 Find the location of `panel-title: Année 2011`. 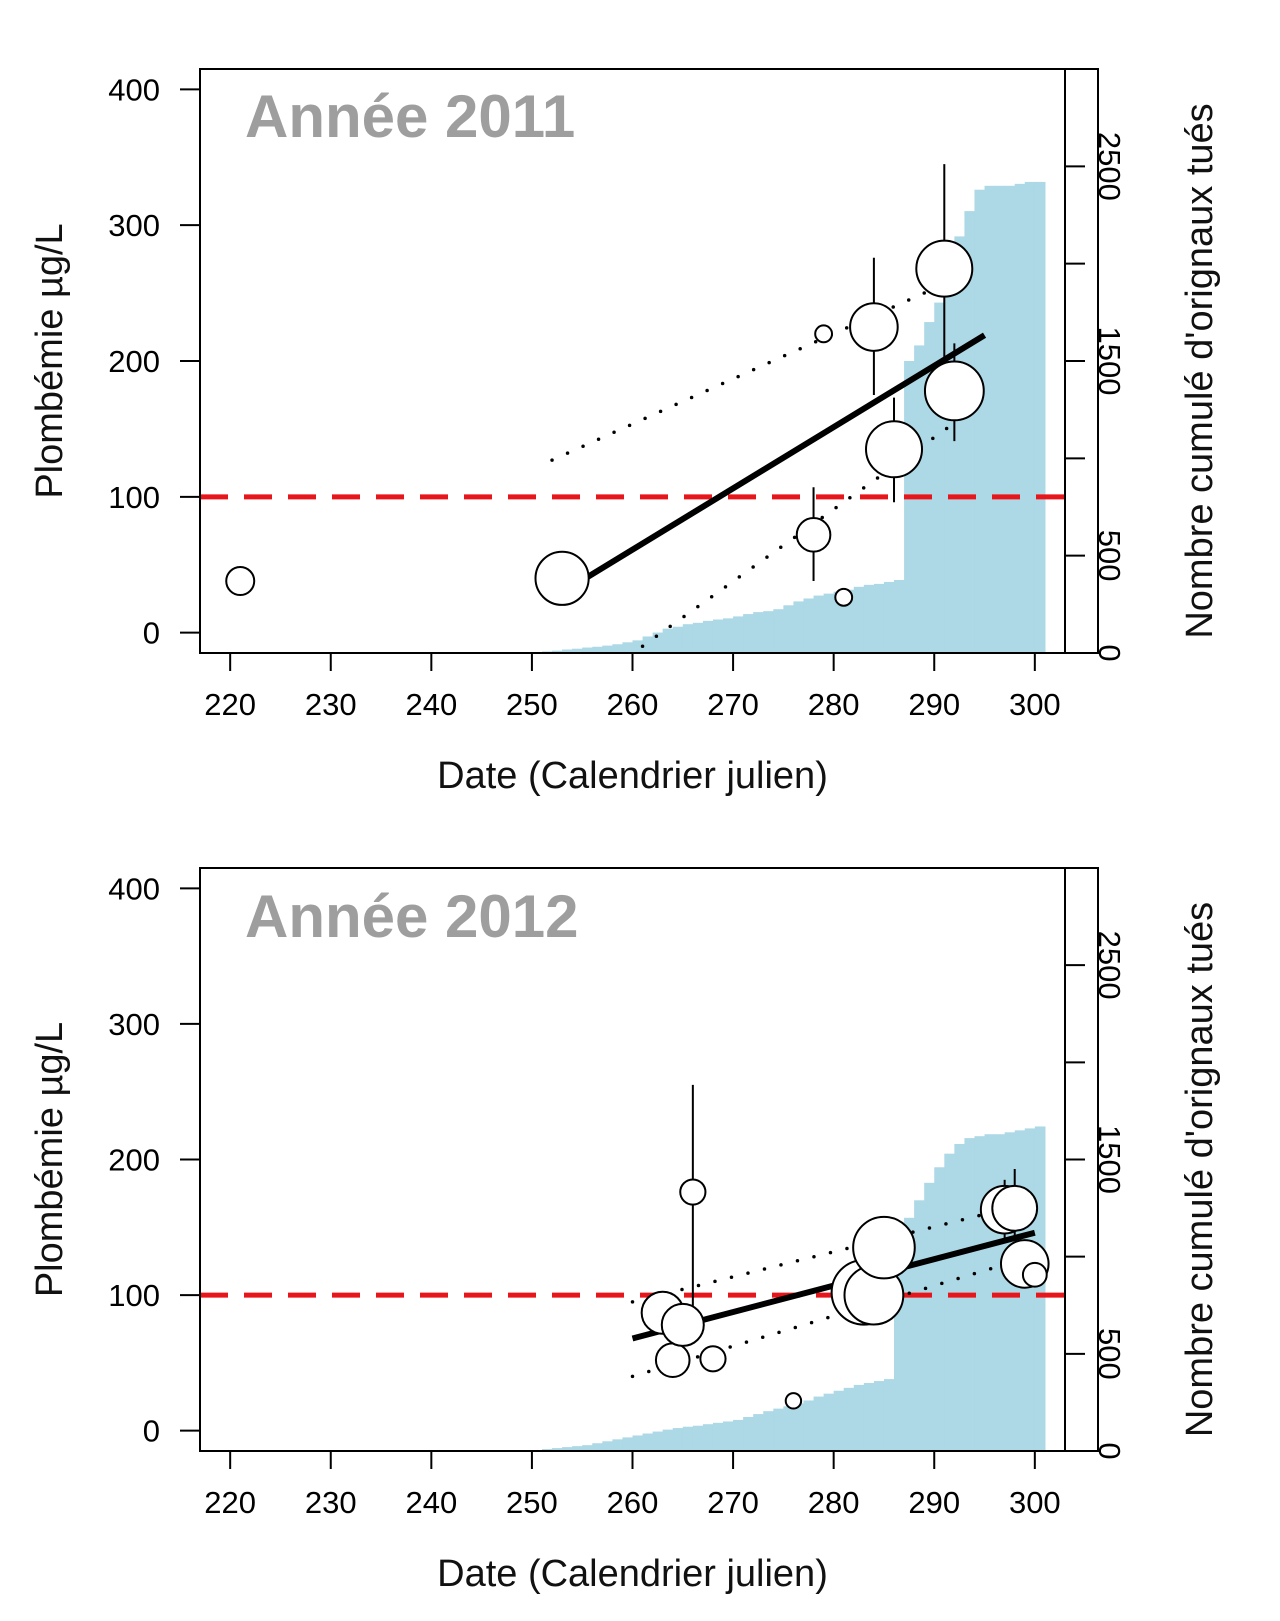

panel-title: Année 2011 is located at coordinates (410, 116).